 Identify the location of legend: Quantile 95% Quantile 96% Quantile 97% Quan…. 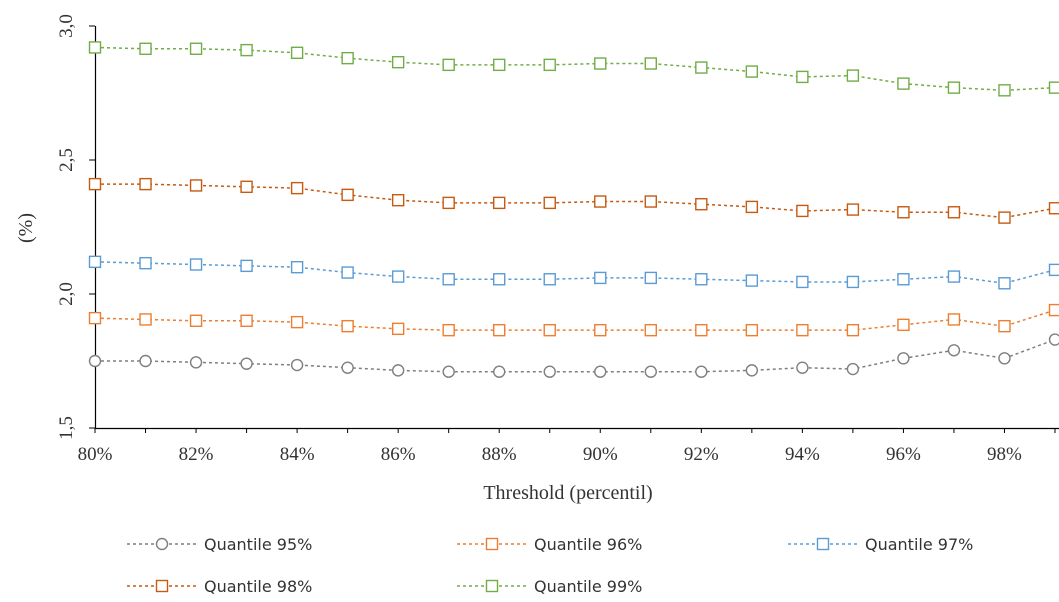
(550, 565).